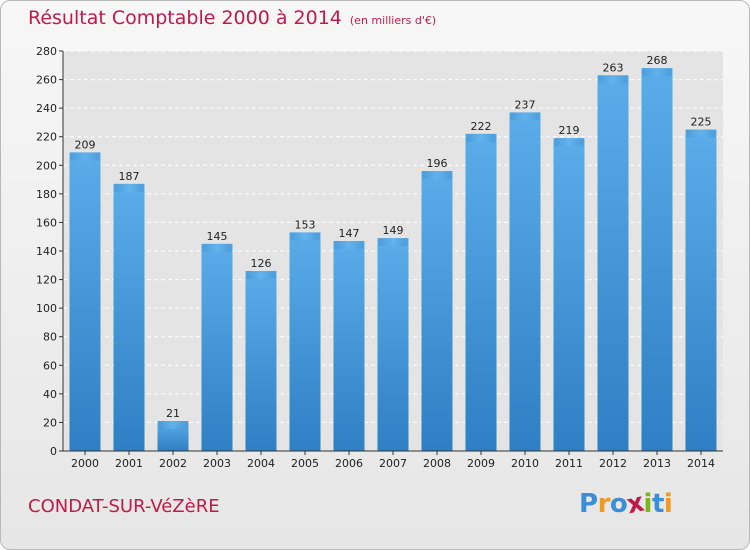  Describe the element at coordinates (657, 504) in the screenshot. I see `logo-letter: t` at that location.